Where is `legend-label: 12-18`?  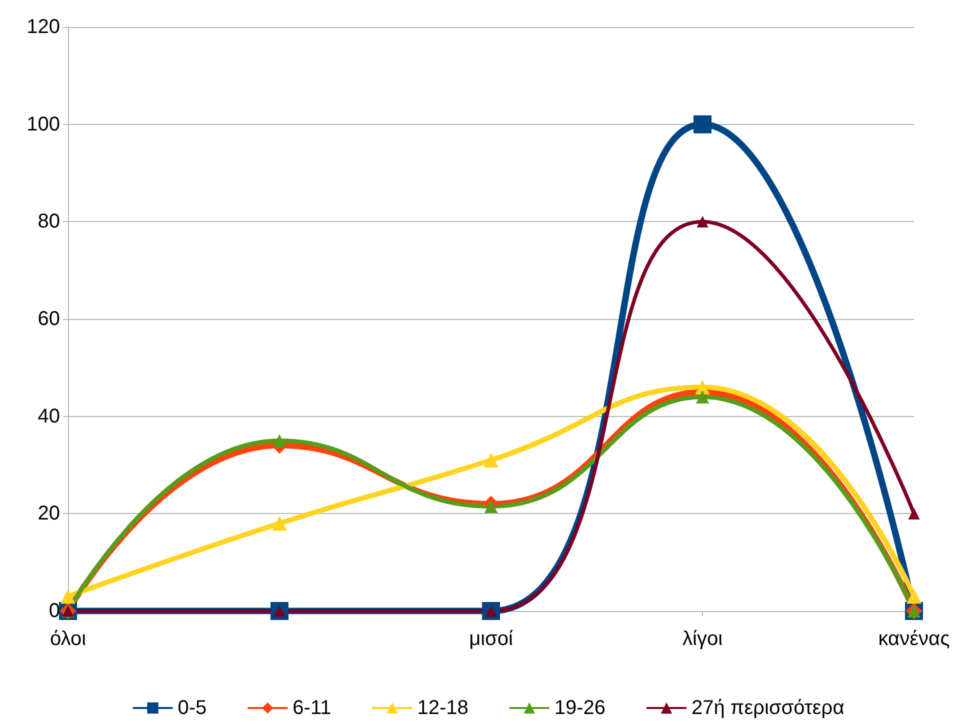 legend-label: 12-18 is located at coordinates (442, 708).